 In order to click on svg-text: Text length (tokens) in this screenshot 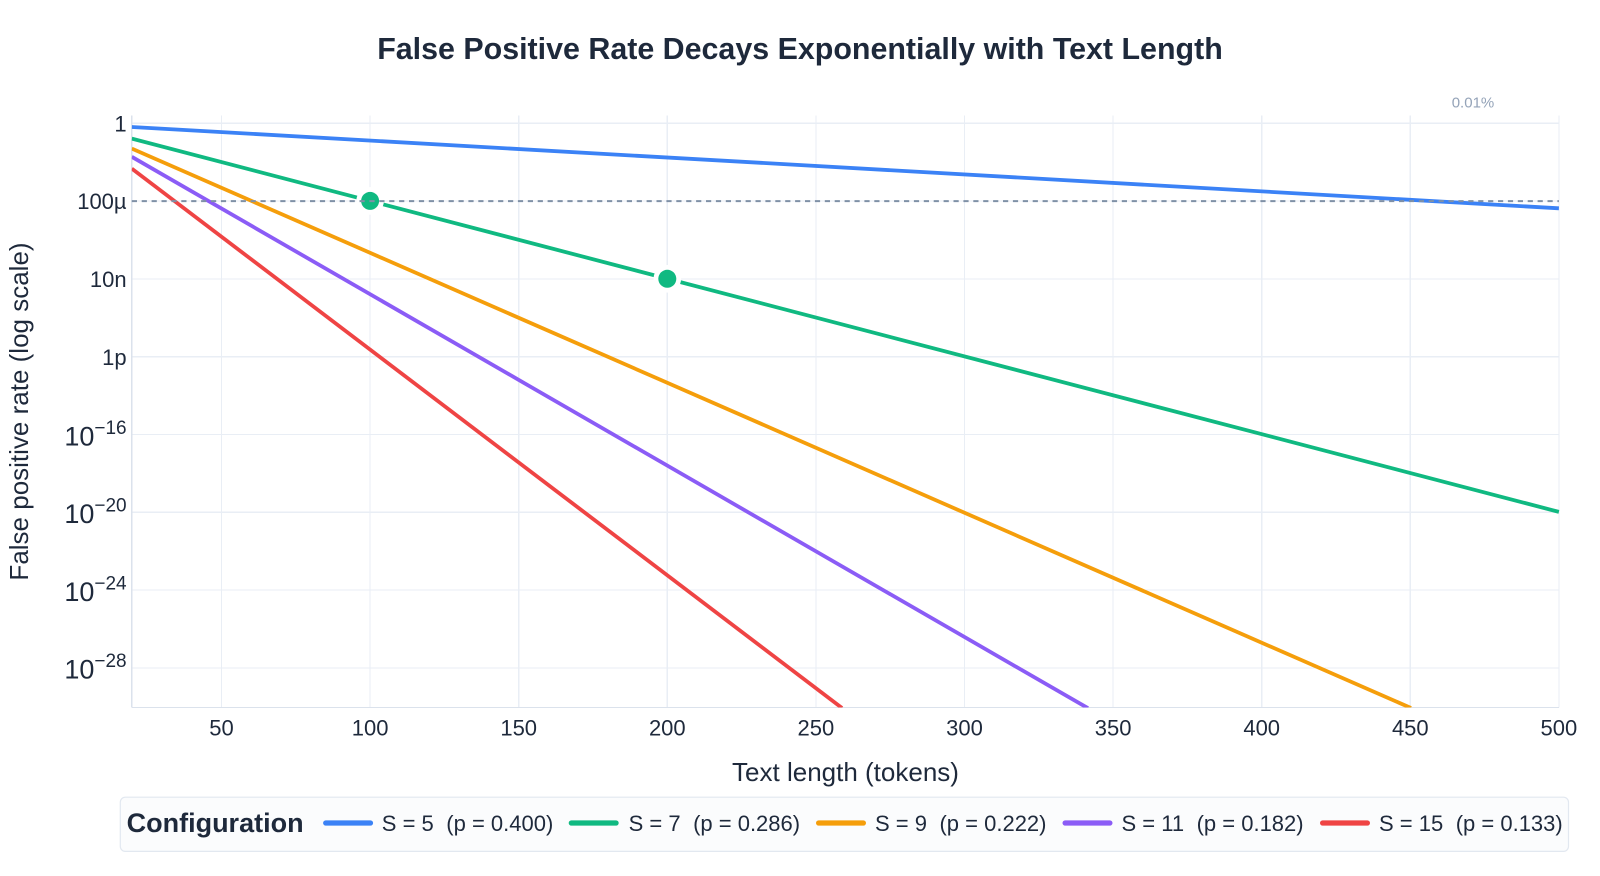, I will do `click(845, 772)`.